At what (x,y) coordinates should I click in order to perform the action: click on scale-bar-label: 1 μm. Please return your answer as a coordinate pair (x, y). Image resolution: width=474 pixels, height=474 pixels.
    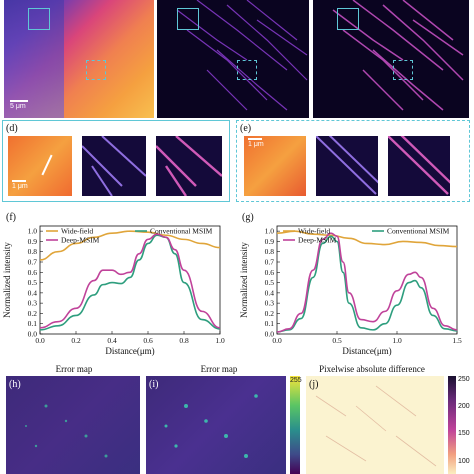
    Looking at the image, I should click on (256, 144).